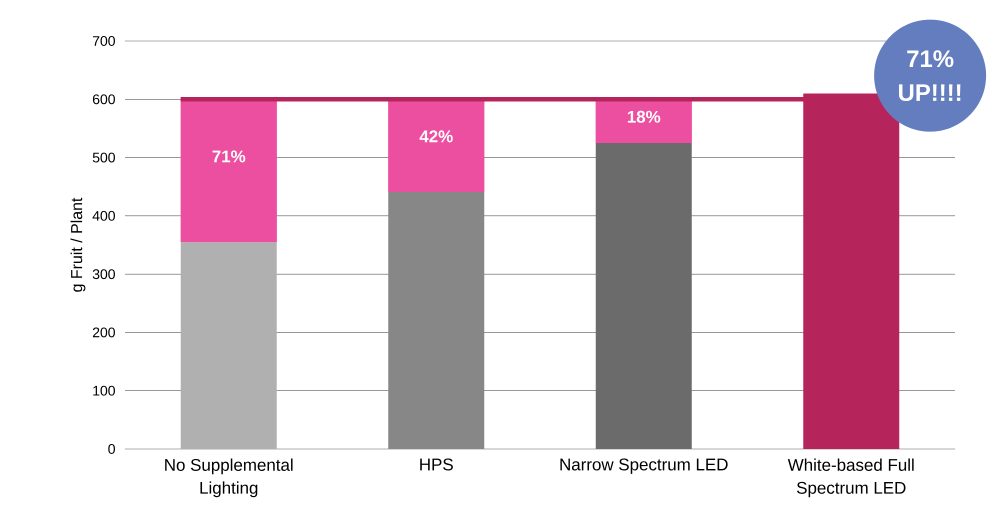  What do you see at coordinates (929, 76) in the screenshot?
I see `annotation: 71% UP!!!!` at bounding box center [929, 76].